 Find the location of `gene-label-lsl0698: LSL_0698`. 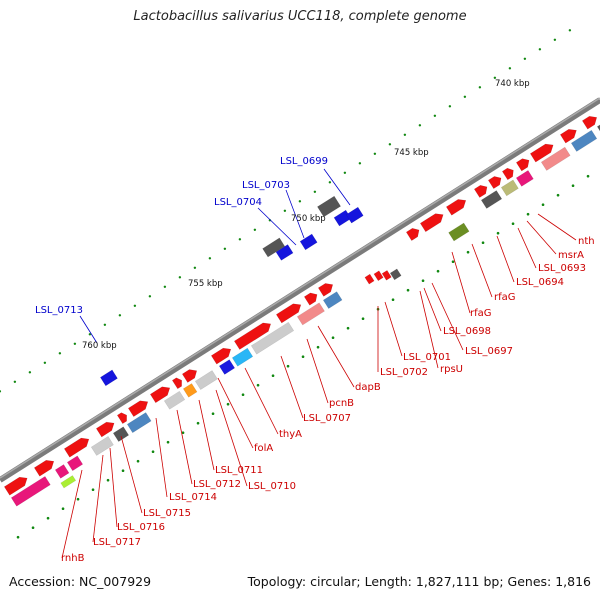

gene-label-lsl0698: LSL_0698 is located at coordinates (467, 331).